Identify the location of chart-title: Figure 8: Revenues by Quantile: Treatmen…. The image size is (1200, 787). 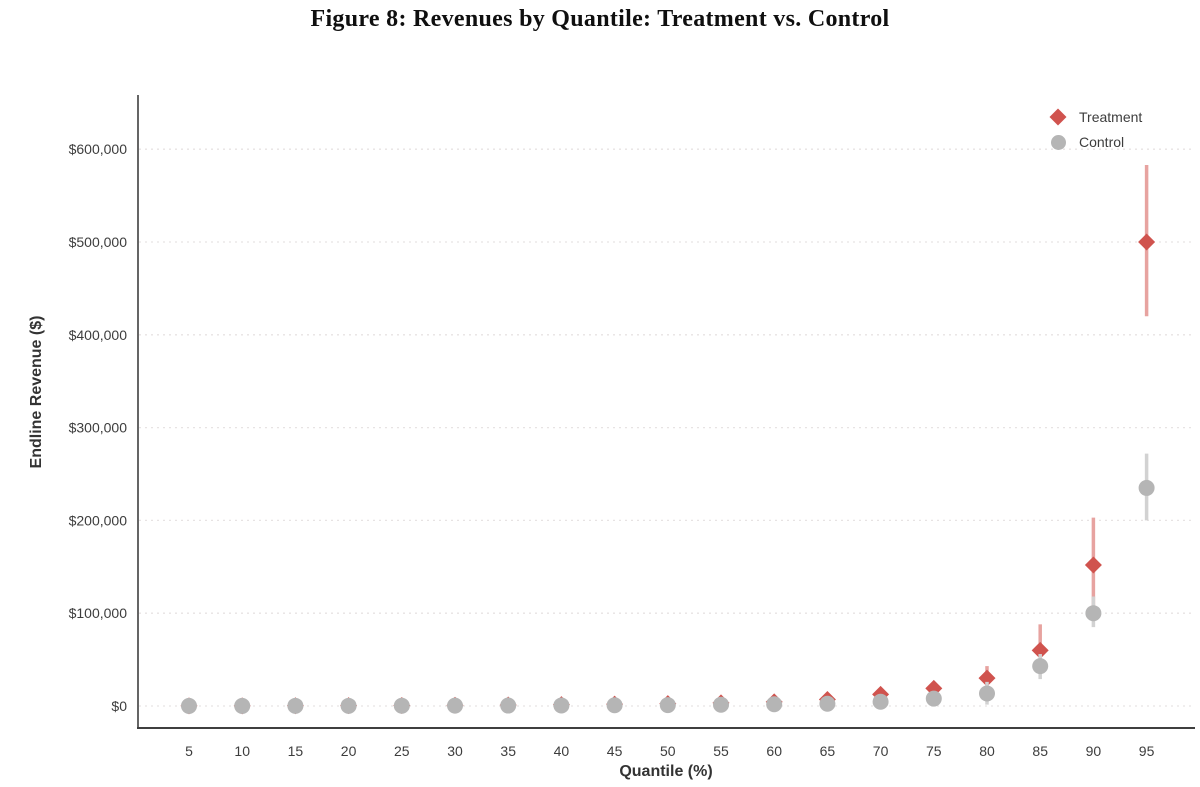
(600, 19).